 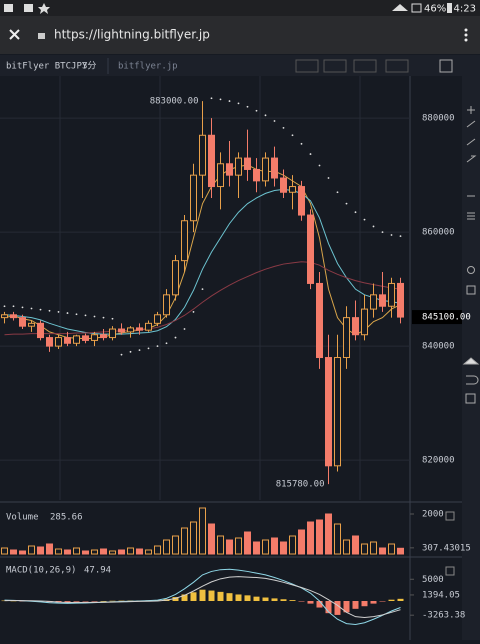 What do you see at coordinates (89, 66) in the screenshot?
I see `interval: 3分` at bounding box center [89, 66].